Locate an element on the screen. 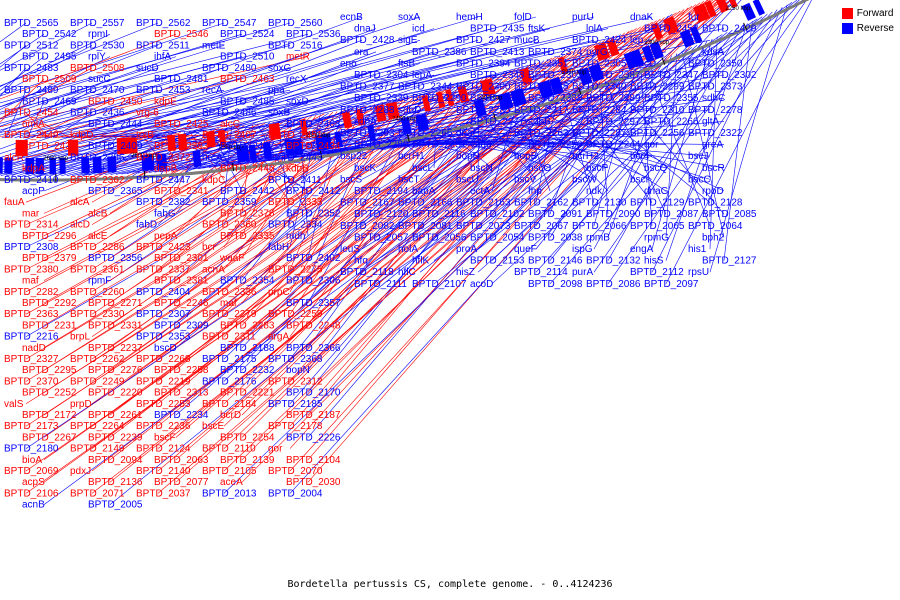 The width and height of the screenshot is (900, 600). gene-label: bscU is located at coordinates (467, 179).